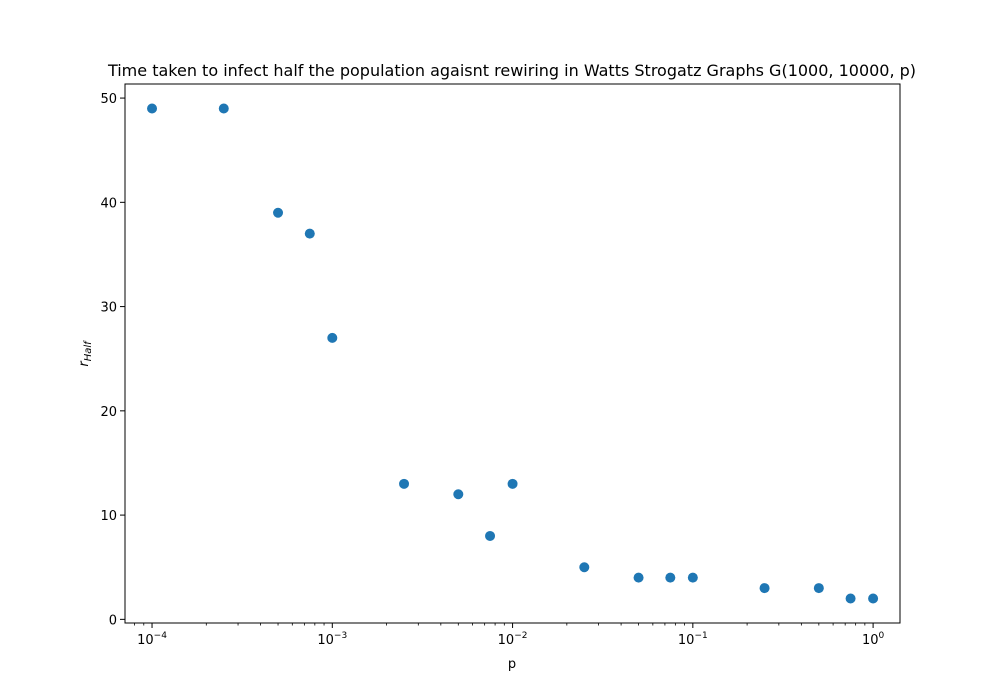 This screenshot has height=700, width=1000. Describe the element at coordinates (112, 360) in the screenshot. I see `y-axis: 0 10 20 30 40 50` at that location.